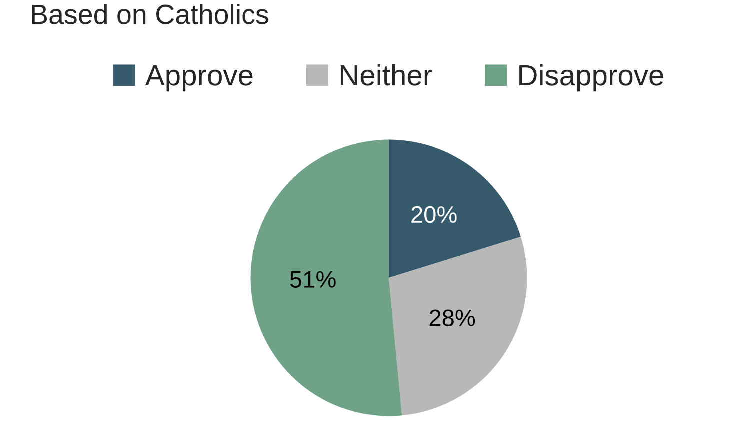  Describe the element at coordinates (592, 78) in the screenshot. I see `legend-label: Disapprove` at that location.